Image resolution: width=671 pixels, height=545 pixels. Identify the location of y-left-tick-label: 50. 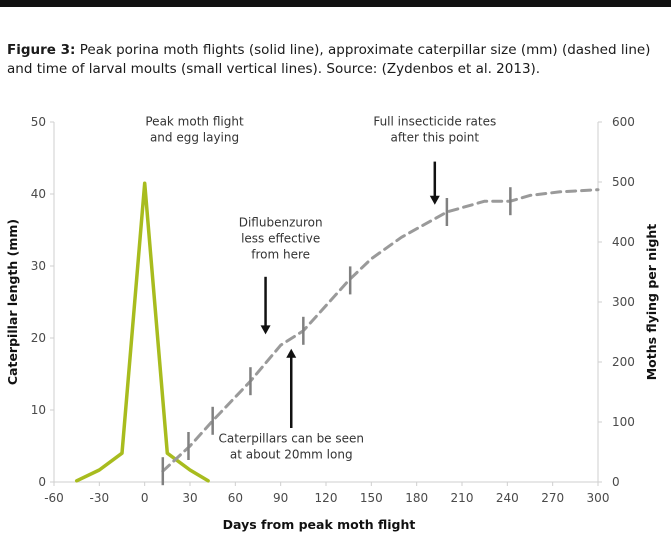
(38, 122).